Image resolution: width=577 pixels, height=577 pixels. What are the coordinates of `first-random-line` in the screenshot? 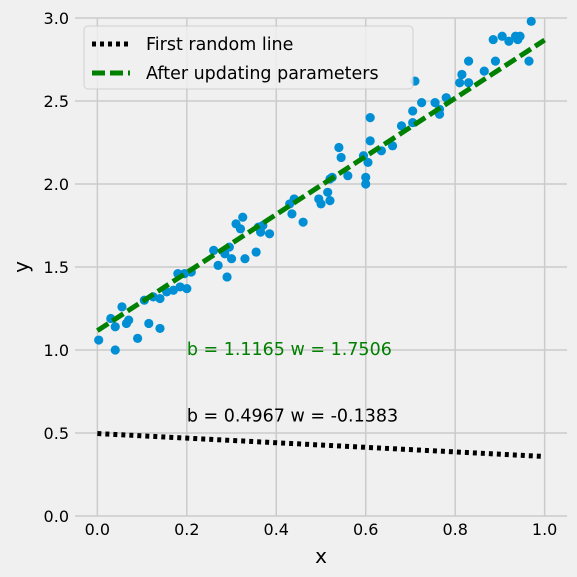 It's located at (321, 445).